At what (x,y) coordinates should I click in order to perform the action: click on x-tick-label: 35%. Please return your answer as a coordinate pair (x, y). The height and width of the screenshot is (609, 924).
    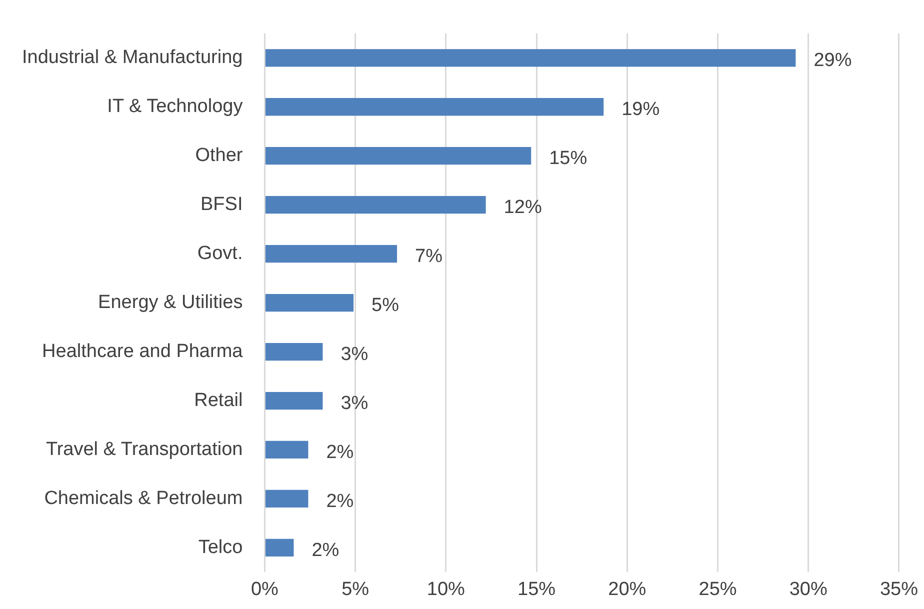
    Looking at the image, I should click on (899, 589).